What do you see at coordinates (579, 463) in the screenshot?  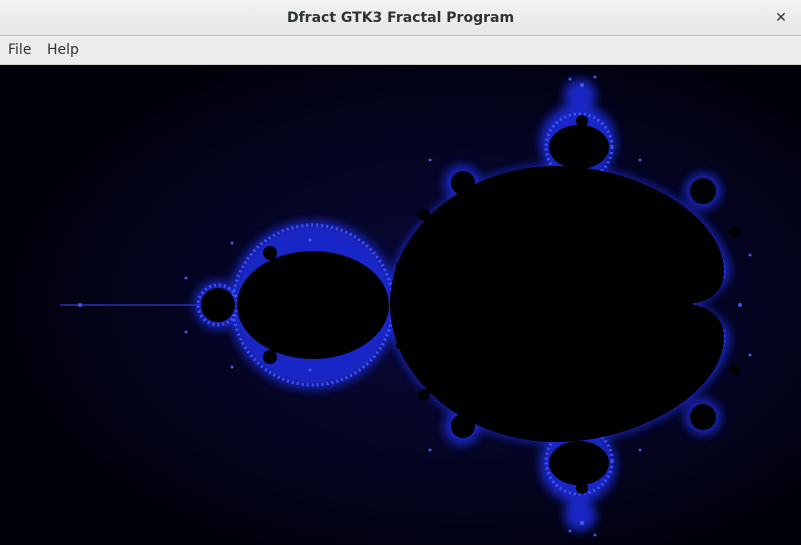 I see `bottom-bulb` at bounding box center [579, 463].